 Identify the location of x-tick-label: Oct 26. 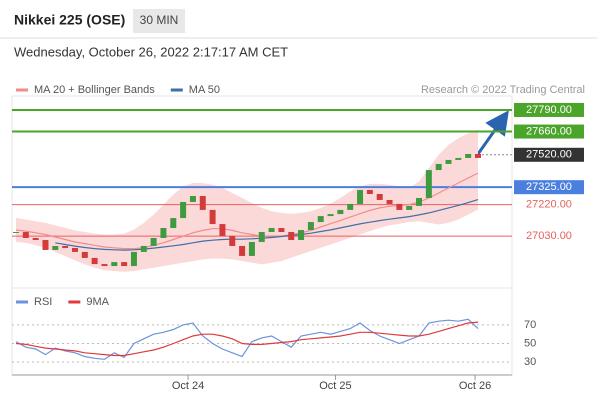
(475, 386).